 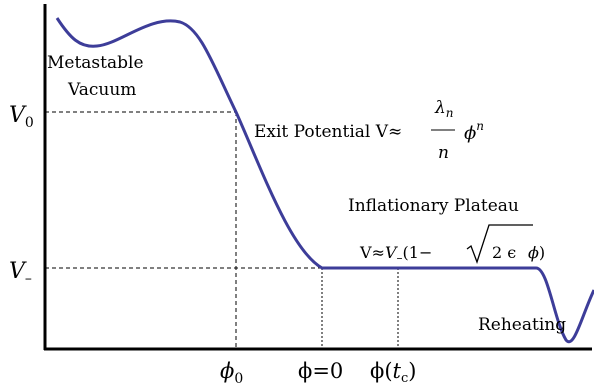 What do you see at coordinates (443, 153) in the screenshot?
I see `exit-denominator: n` at bounding box center [443, 153].